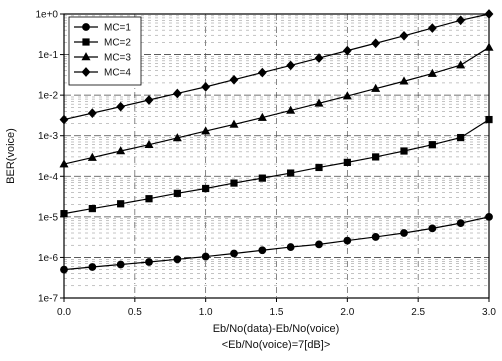  What do you see at coordinates (48, 55) in the screenshot?
I see `y-tick-label: 1e-1` at bounding box center [48, 55].